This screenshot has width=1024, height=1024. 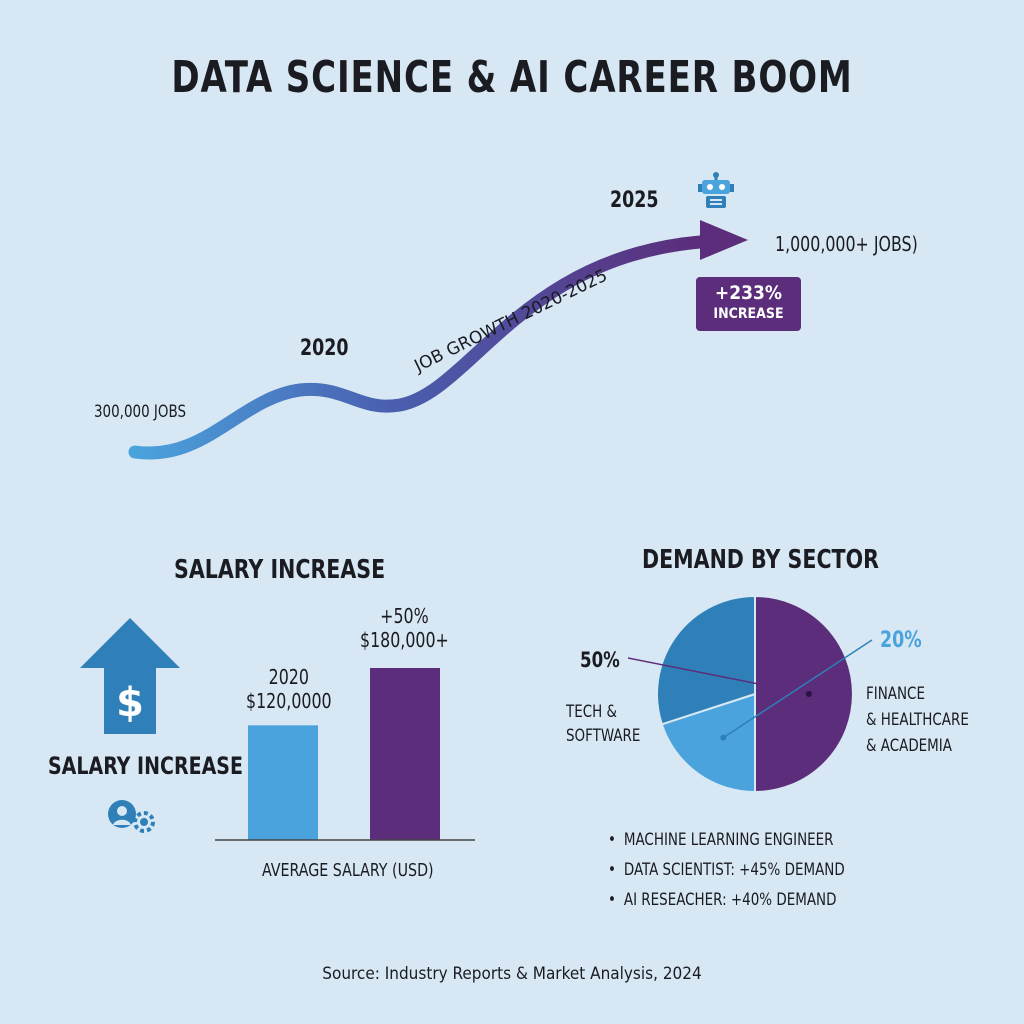 I want to click on salary-heading: SALARY INCREASE, so click(x=280, y=570).